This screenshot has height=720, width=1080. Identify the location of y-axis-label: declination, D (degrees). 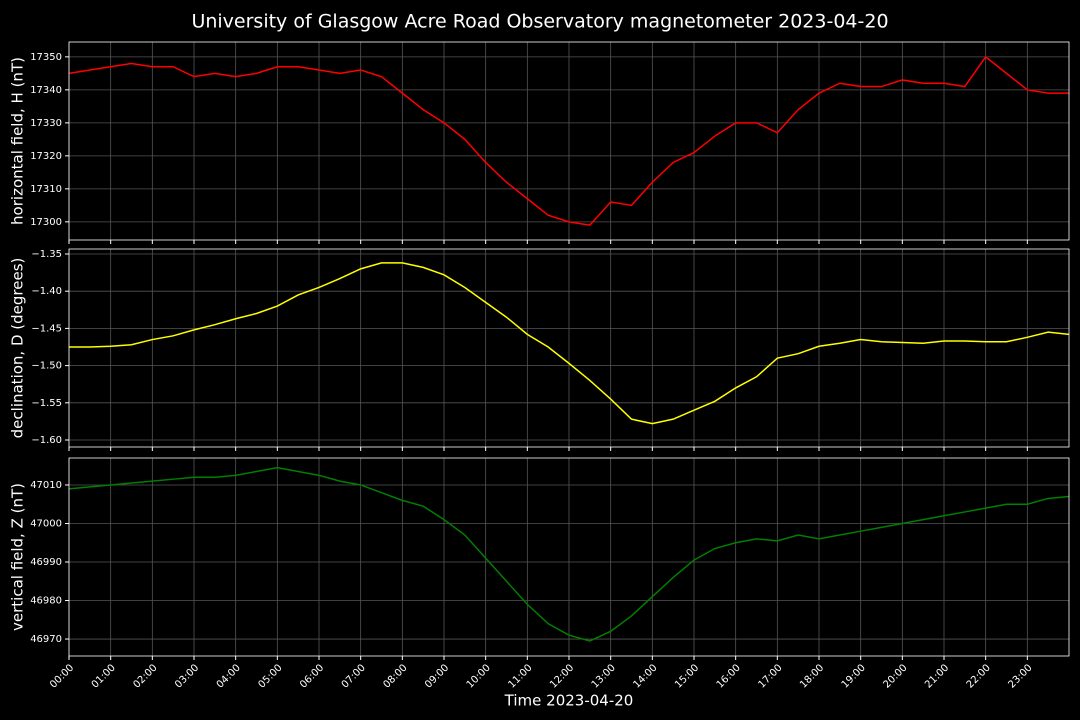
(18, 348).